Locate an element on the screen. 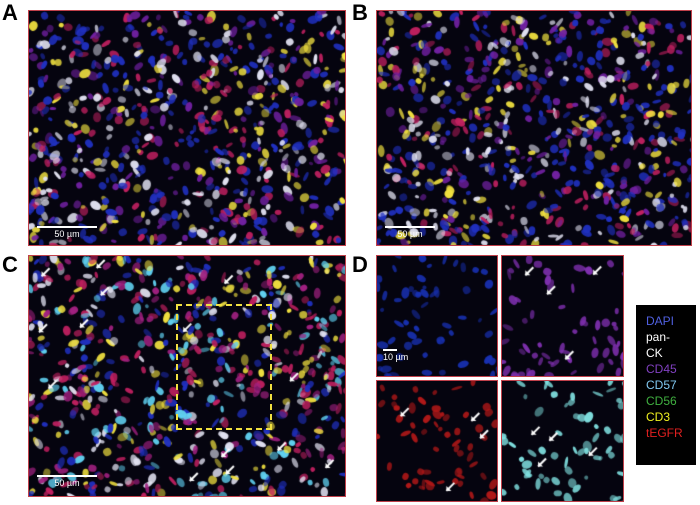  micrograph-d-cd57 is located at coordinates (562, 441).